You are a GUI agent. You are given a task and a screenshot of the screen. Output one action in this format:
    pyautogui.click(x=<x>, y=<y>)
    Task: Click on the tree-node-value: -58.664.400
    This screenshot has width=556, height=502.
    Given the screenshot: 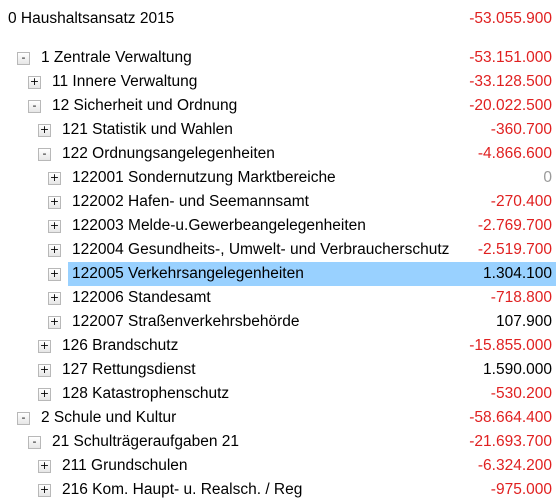 What is the action you would take?
    pyautogui.click(x=510, y=417)
    